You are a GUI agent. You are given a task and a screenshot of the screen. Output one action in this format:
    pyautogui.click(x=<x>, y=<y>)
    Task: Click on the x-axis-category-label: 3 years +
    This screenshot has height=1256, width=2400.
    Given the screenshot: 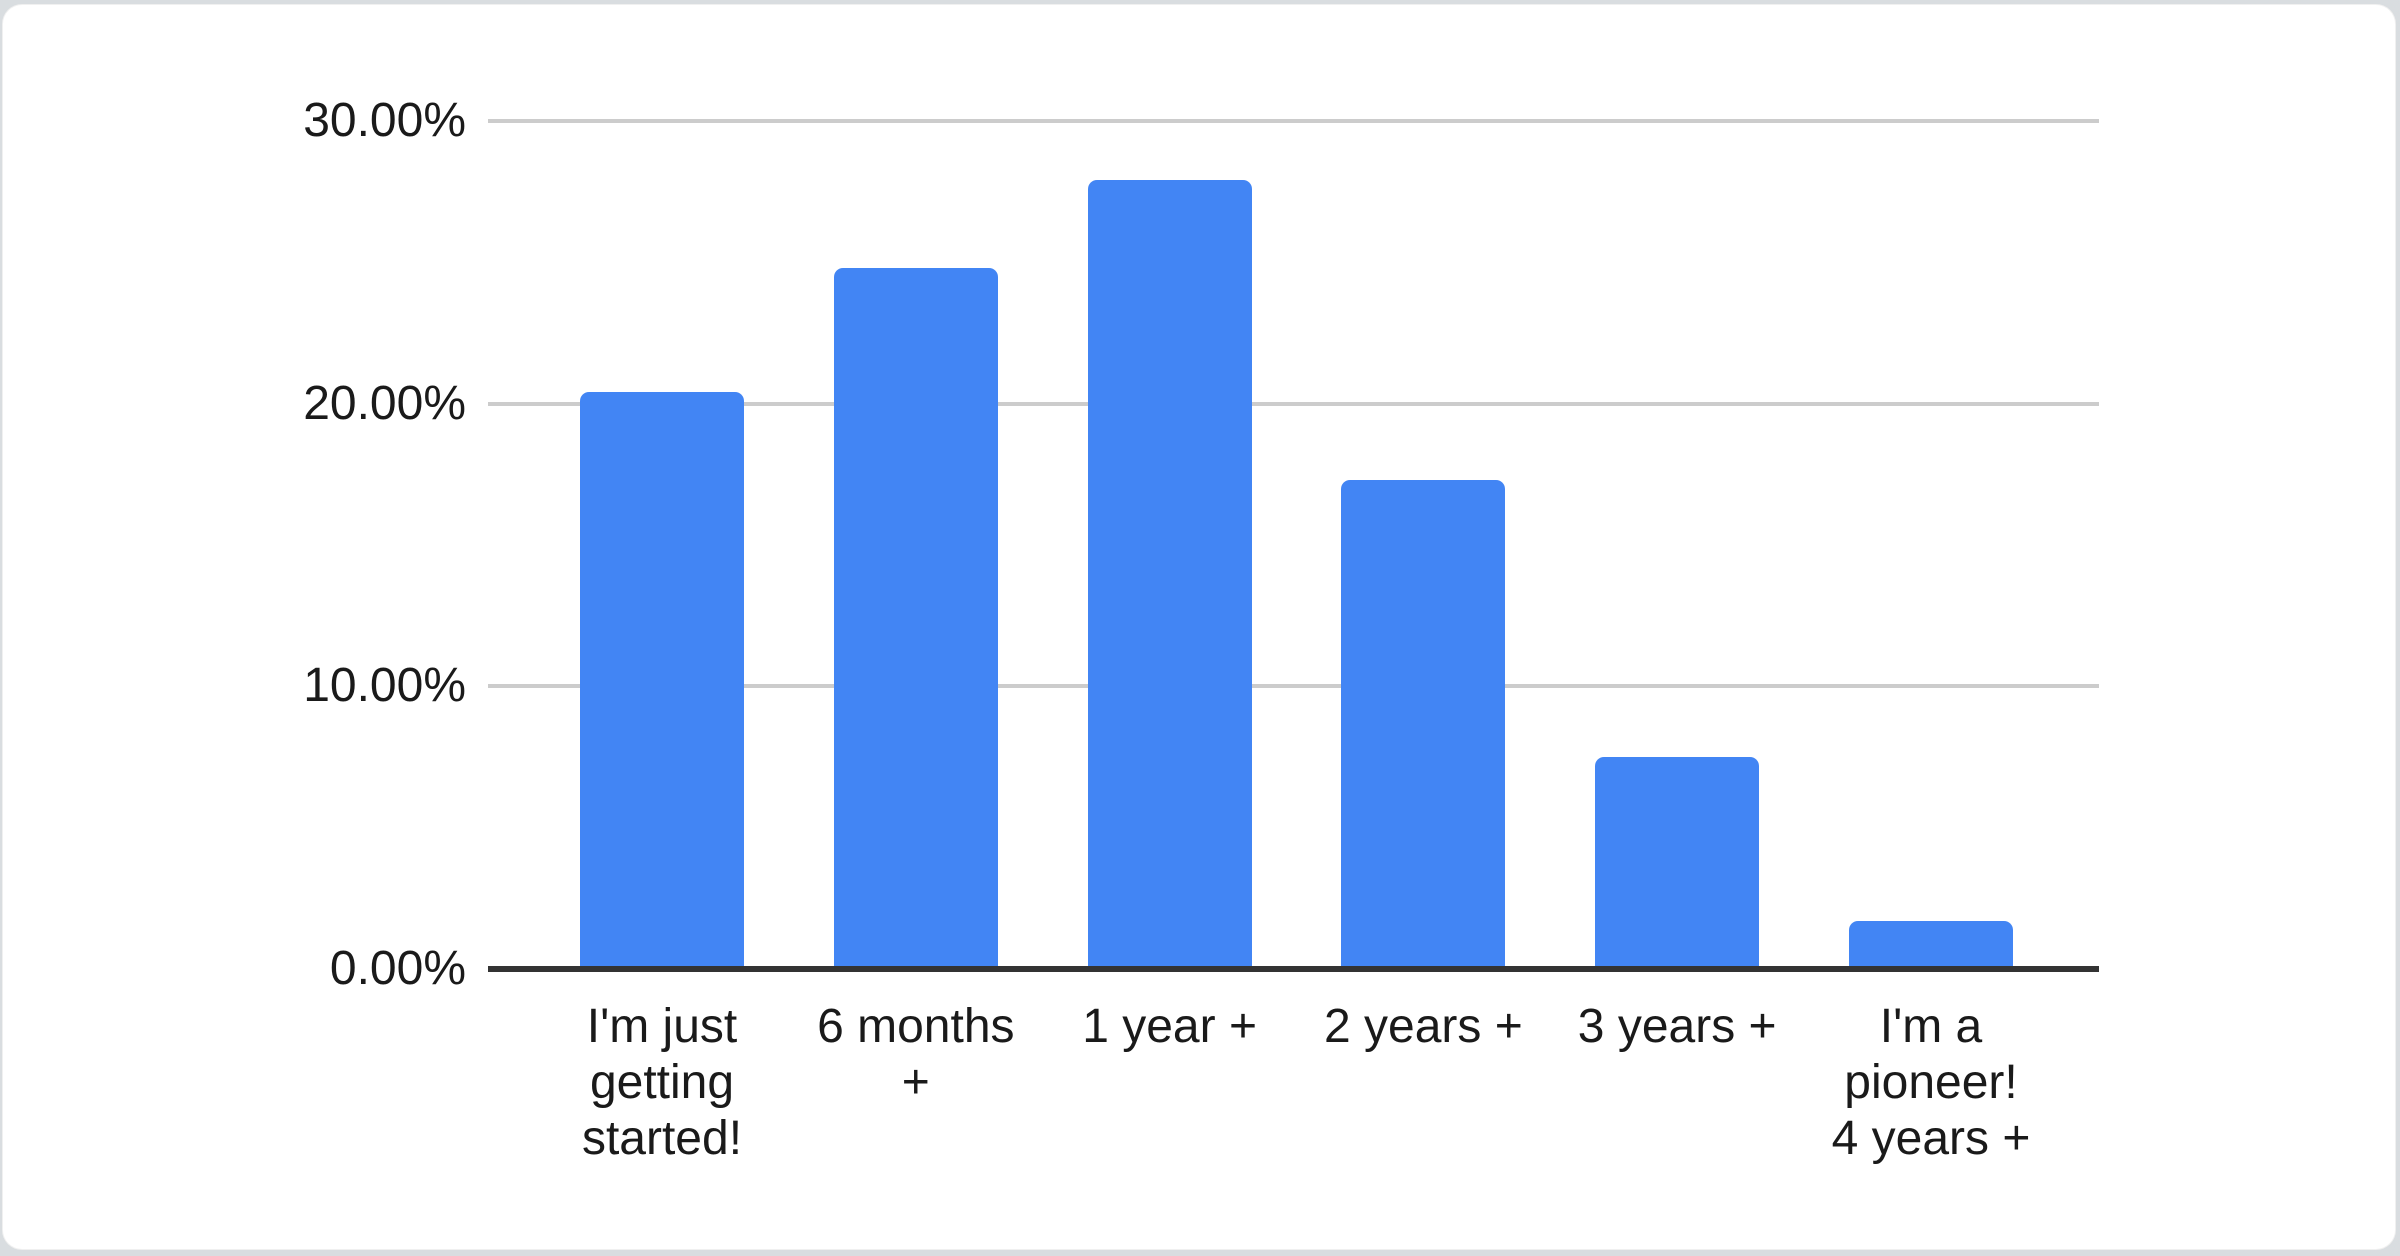 What is the action you would take?
    pyautogui.click(x=1677, y=1027)
    